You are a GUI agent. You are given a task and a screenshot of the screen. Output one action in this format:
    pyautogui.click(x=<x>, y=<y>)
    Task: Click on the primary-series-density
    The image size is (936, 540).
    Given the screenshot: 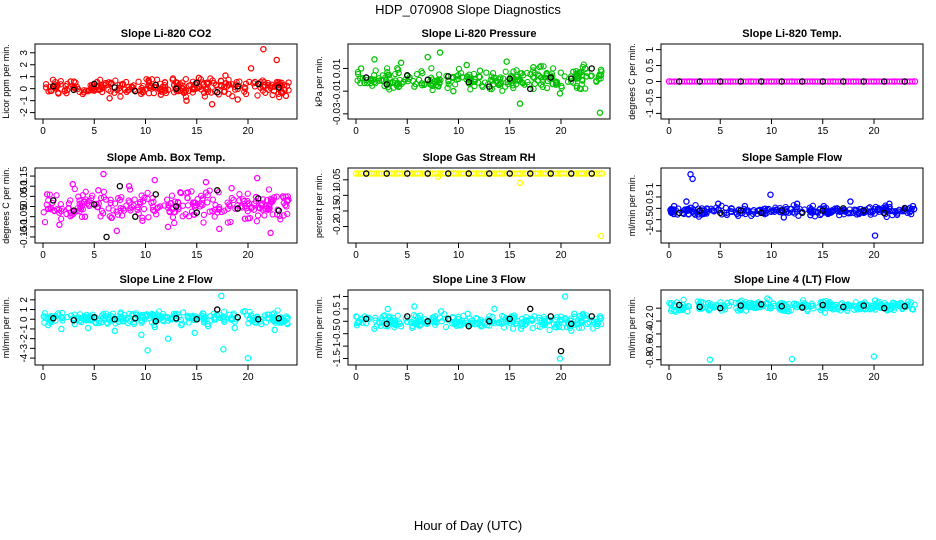 What is the action you would take?
    pyautogui.click(x=479, y=322)
    